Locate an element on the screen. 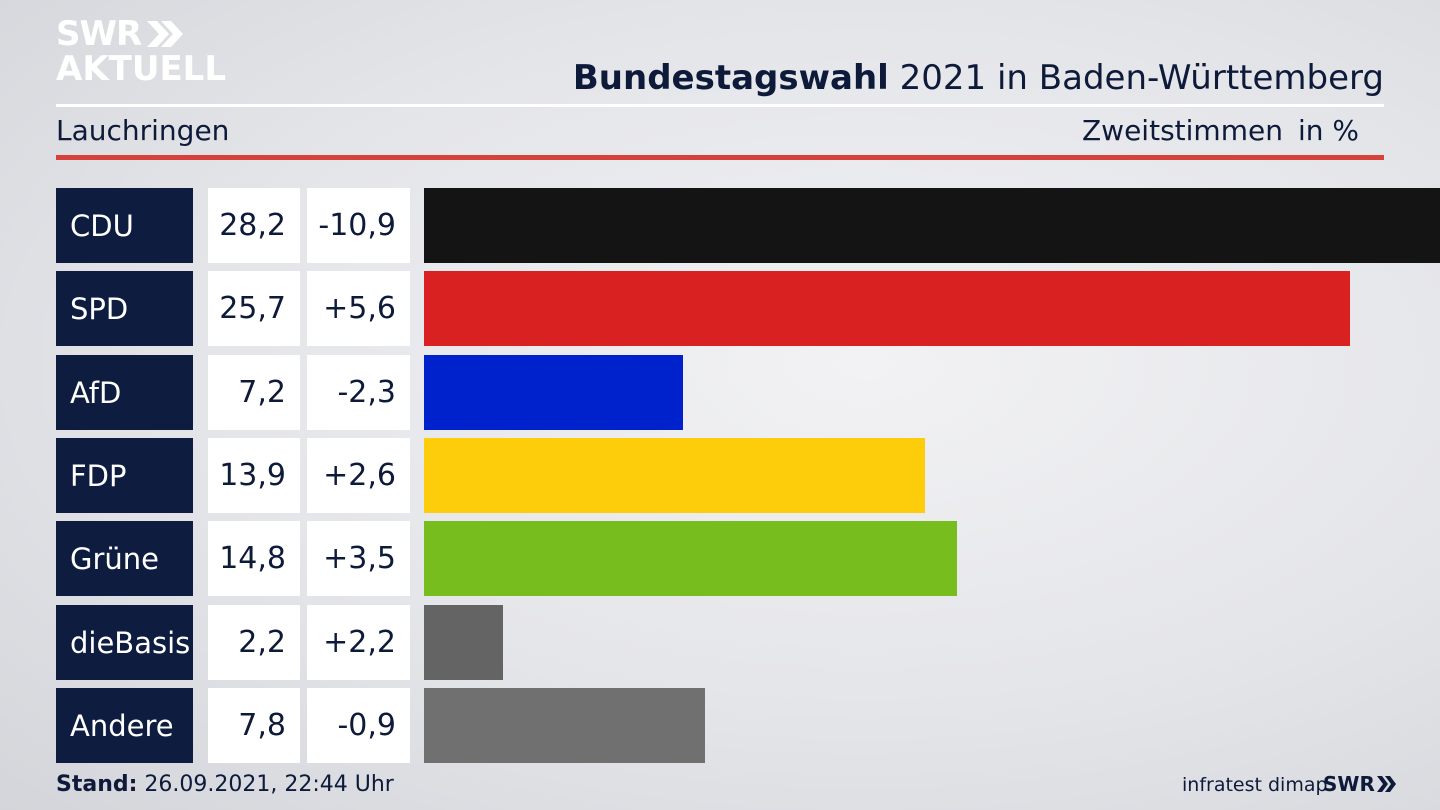 The image size is (1440, 810). change-label: -0,9 is located at coordinates (358, 725).